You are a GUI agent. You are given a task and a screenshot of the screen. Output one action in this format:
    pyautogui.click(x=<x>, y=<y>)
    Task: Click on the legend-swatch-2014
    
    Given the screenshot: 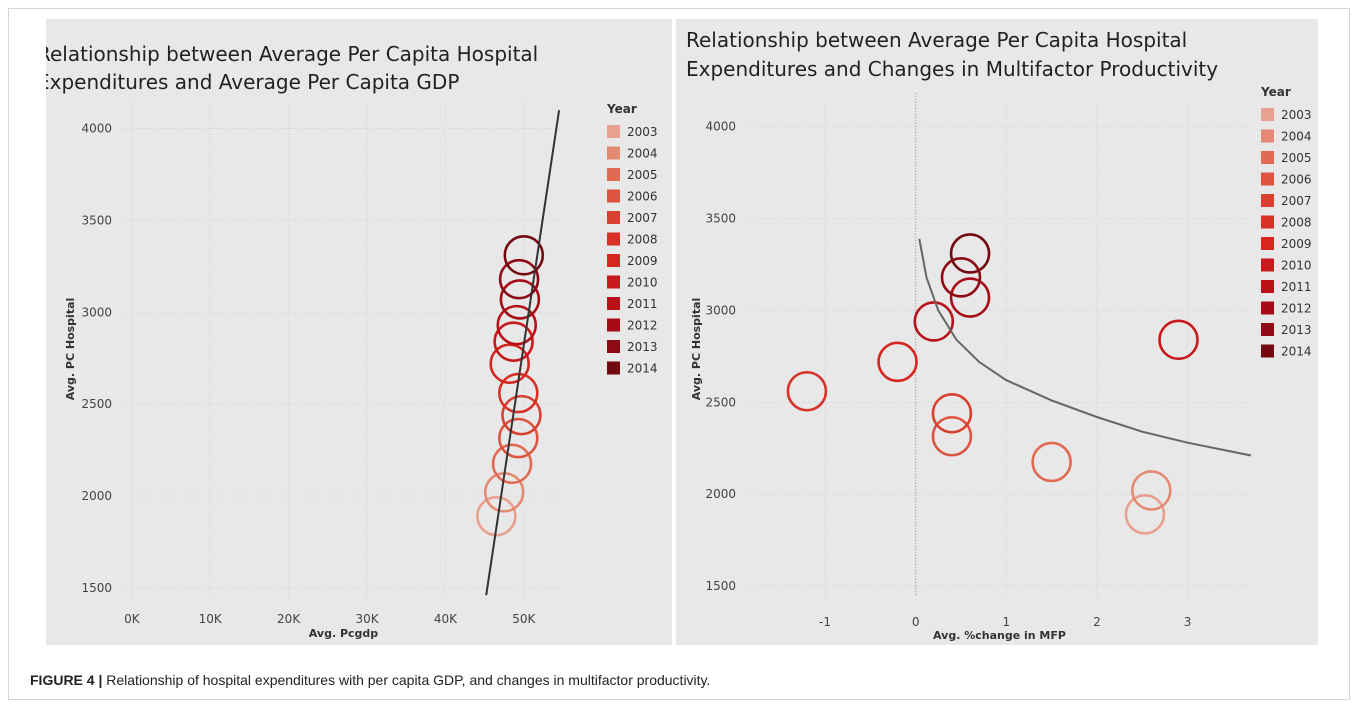 What is the action you would take?
    pyautogui.click(x=613, y=368)
    